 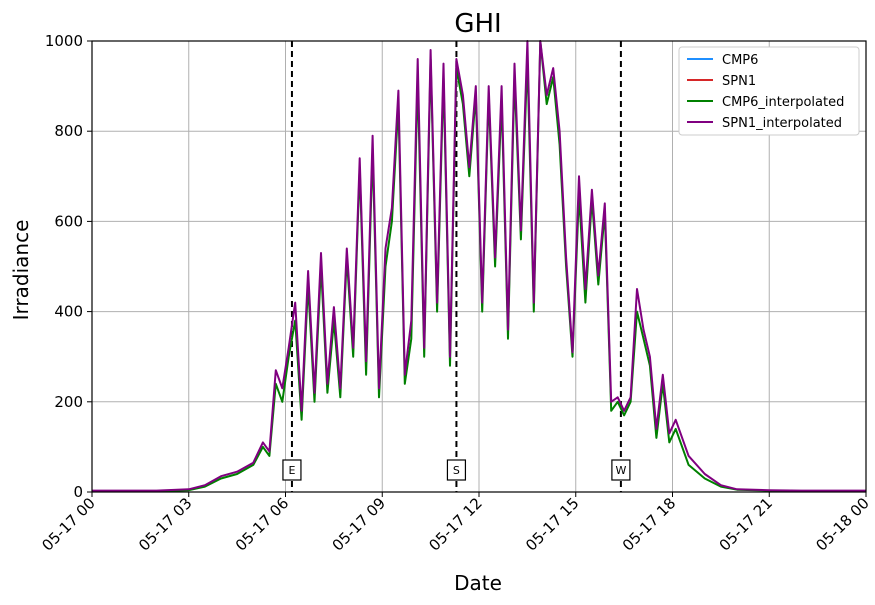 What do you see at coordinates (68, 402) in the screenshot?
I see `y-tick-label: 200` at bounding box center [68, 402].